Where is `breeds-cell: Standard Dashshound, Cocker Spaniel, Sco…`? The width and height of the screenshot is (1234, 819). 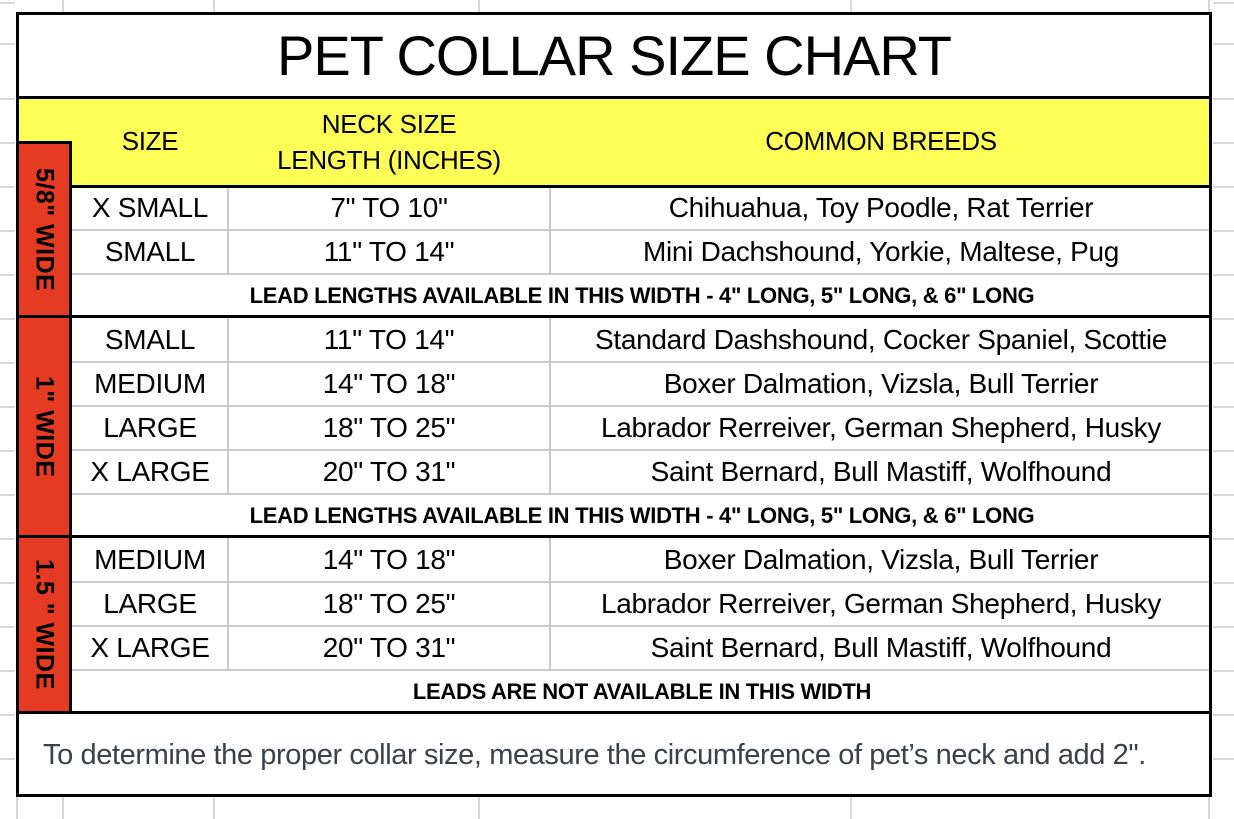
breeds-cell: Standard Dashshound, Cocker Spaniel, Sco… is located at coordinates (881, 339).